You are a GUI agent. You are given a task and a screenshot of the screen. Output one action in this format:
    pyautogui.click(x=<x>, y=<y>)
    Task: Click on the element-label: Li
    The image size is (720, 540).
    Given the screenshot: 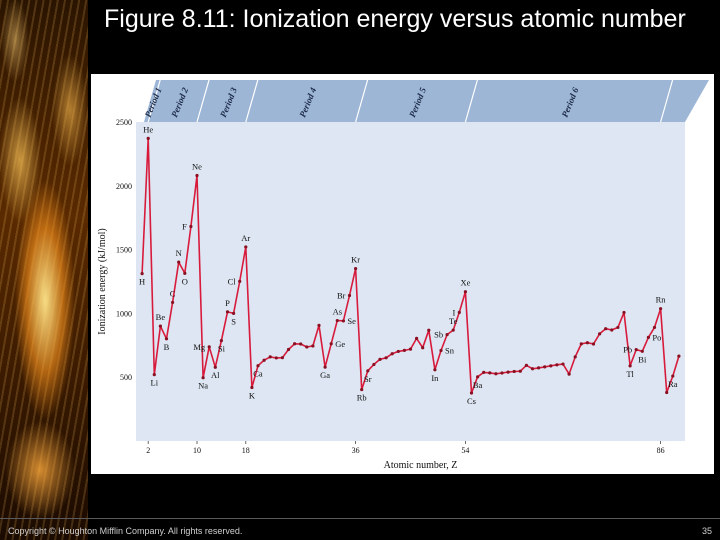 What is the action you would take?
    pyautogui.click(x=155, y=383)
    